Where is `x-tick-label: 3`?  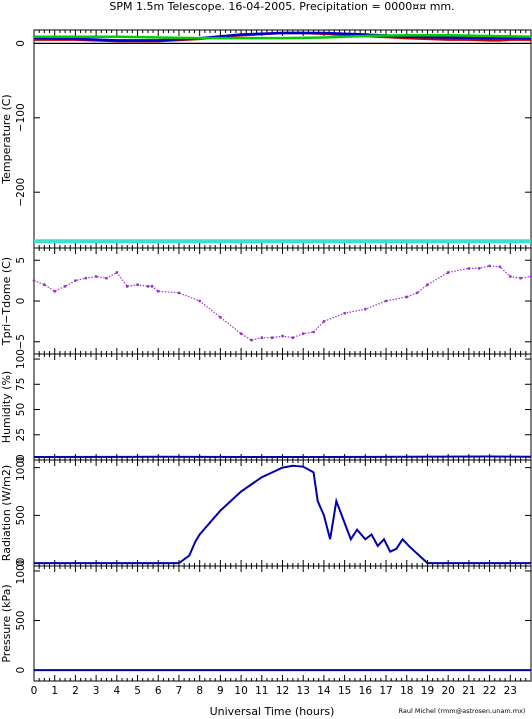
x-tick-label: 3 is located at coordinates (96, 691).